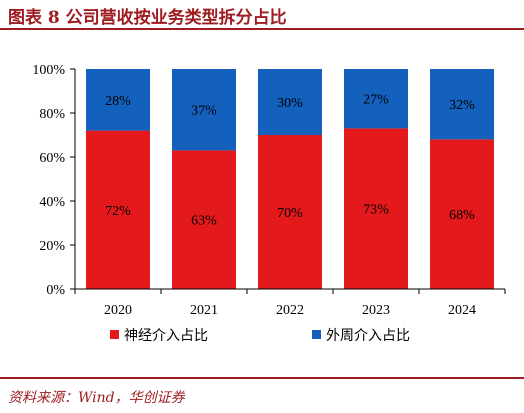 Image resolution: width=524 pixels, height=413 pixels. I want to click on y-tick-label: 20%, so click(52, 246).